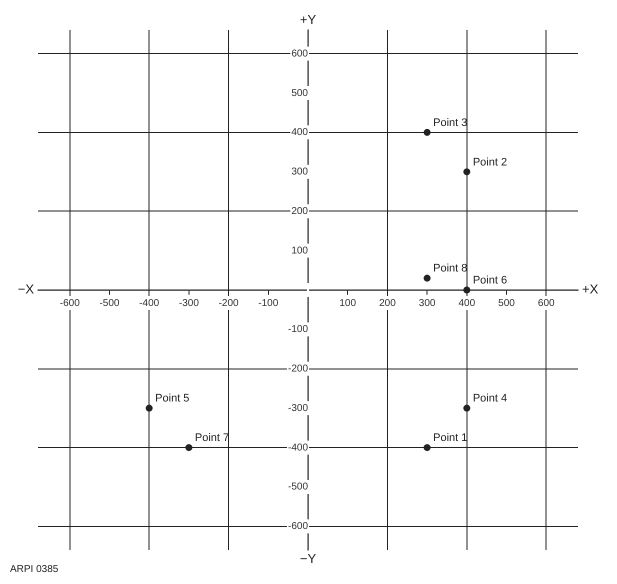  Describe the element at coordinates (547, 303) in the screenshot. I see `x-tick-label: 600` at that location.